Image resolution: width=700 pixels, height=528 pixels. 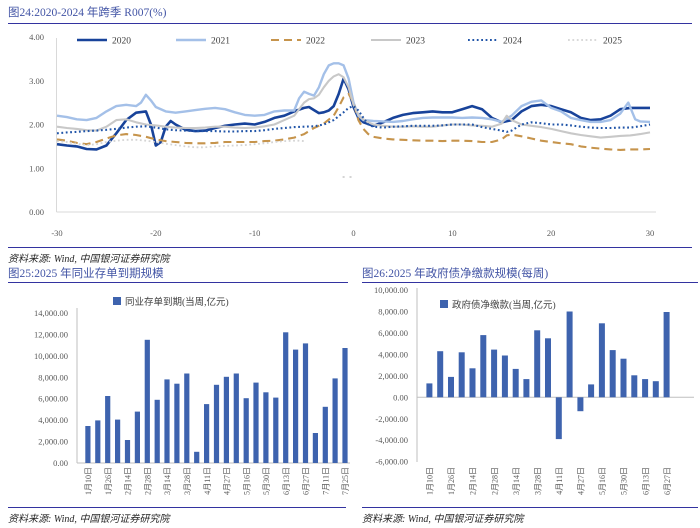 I want to click on series-2020-line, so click(x=353, y=114).